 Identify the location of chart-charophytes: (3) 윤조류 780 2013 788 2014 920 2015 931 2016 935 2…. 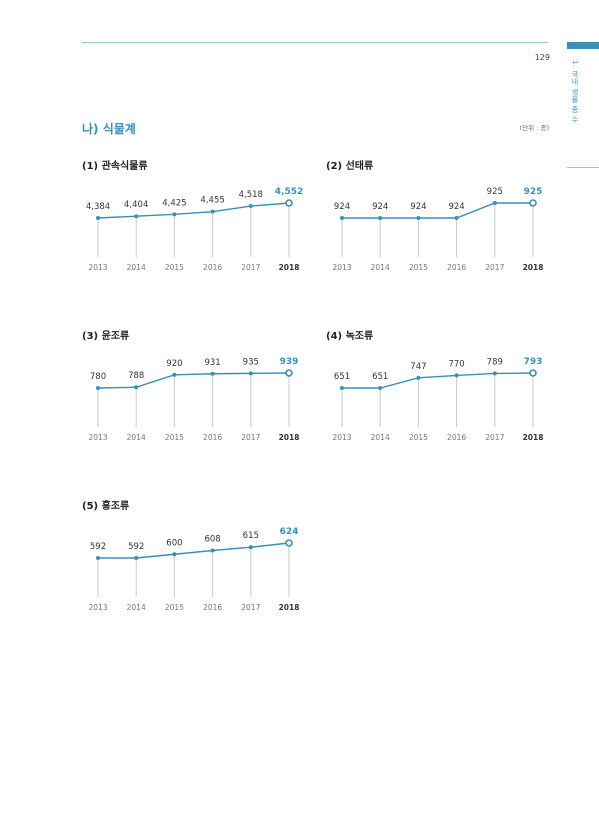
(192, 387).